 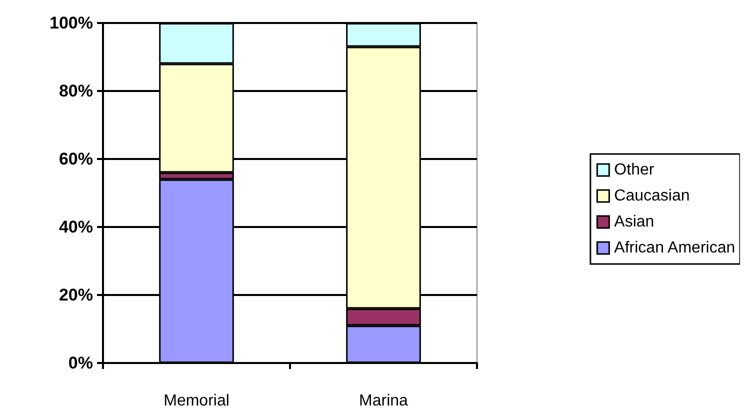 What do you see at coordinates (197, 401) in the screenshot?
I see `x-tick-label: Memorial` at bounding box center [197, 401].